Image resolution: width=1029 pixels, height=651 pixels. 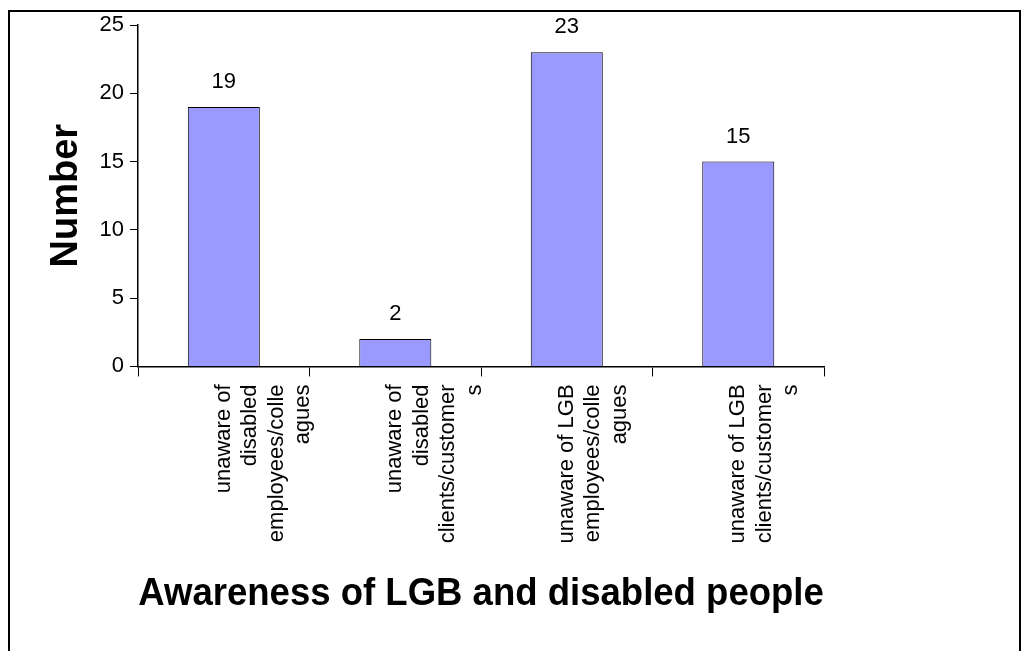 I want to click on y-tick-label: 0, so click(x=118, y=365).